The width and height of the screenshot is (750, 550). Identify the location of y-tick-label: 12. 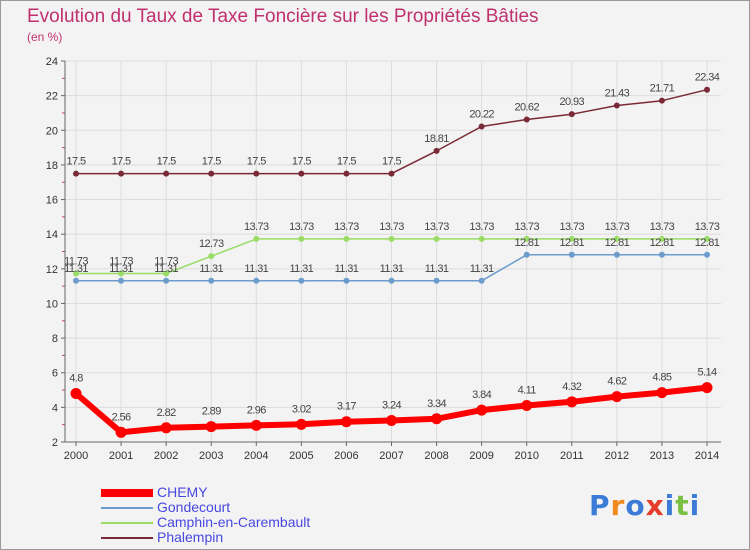
(52, 270).